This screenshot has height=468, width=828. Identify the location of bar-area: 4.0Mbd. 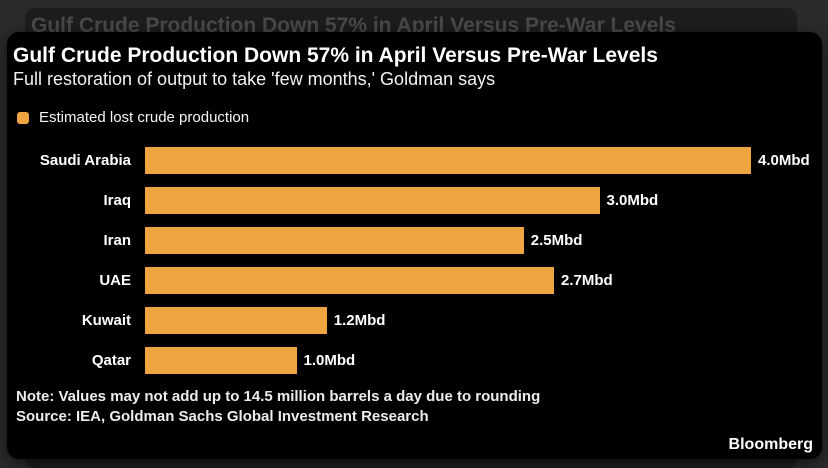
(477, 160).